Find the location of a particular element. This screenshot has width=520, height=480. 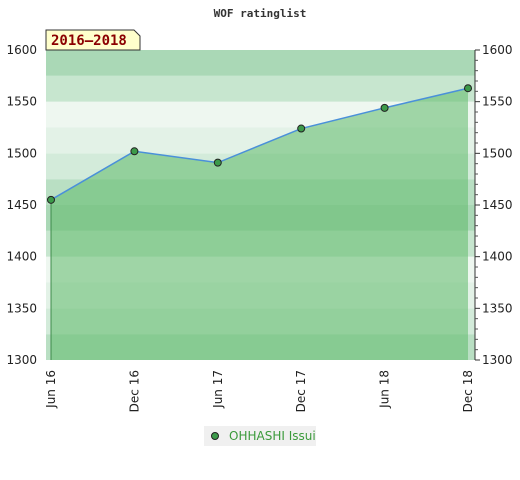

y-tick-label-right: 1600 is located at coordinates (497, 50).